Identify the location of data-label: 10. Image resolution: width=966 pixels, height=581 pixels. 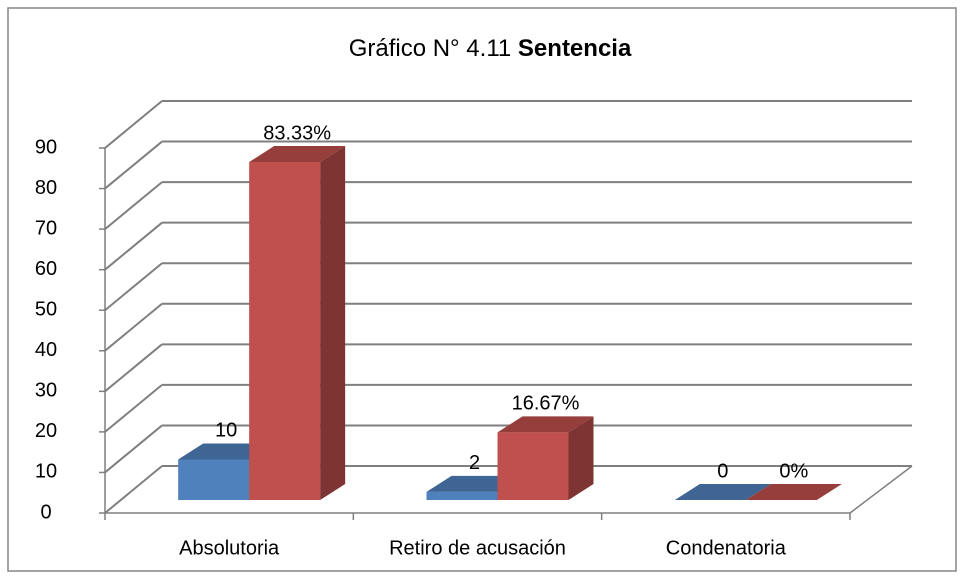
(226, 431).